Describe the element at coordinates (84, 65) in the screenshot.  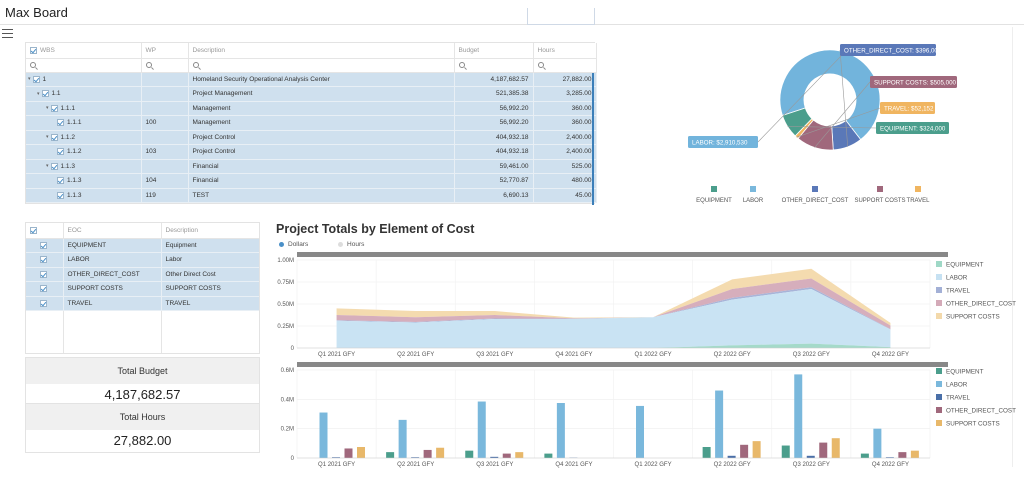
I see `wbs-filter` at that location.